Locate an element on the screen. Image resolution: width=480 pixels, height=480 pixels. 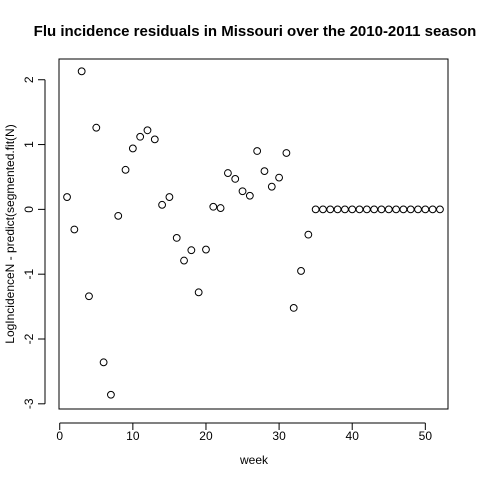
x-axis-label: week is located at coordinates (254, 460).